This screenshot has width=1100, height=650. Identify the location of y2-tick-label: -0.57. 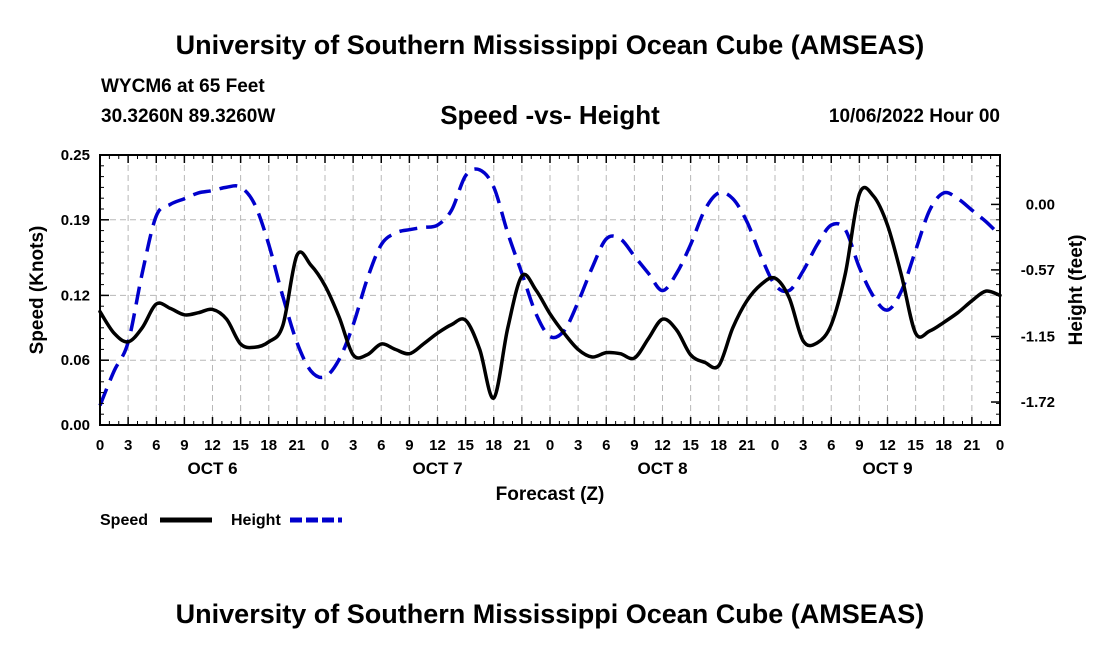
(1038, 270).